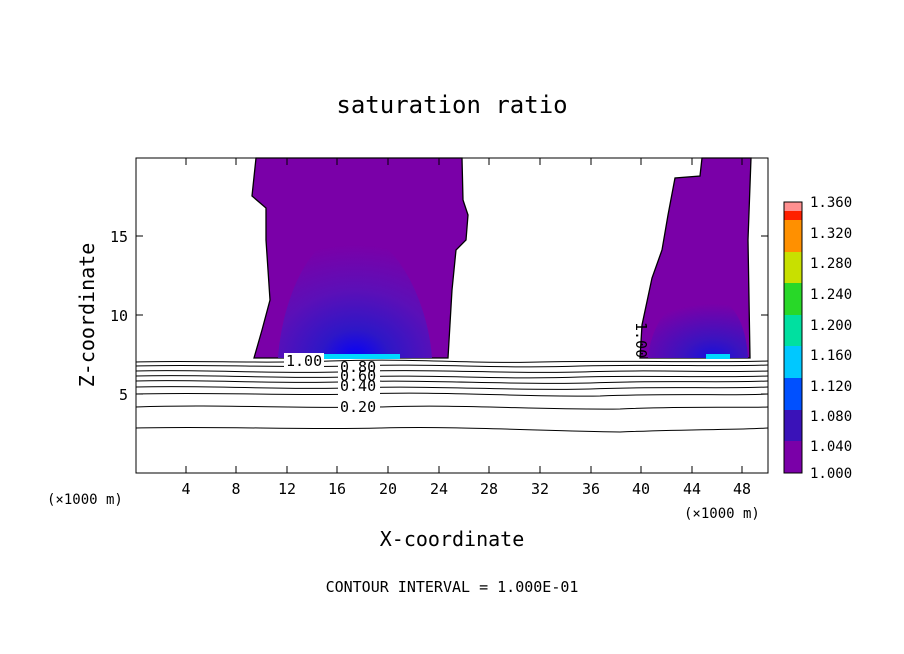 The height and width of the screenshot is (654, 904). Describe the element at coordinates (692, 489) in the screenshot. I see `x-tick-label: 44` at that location.